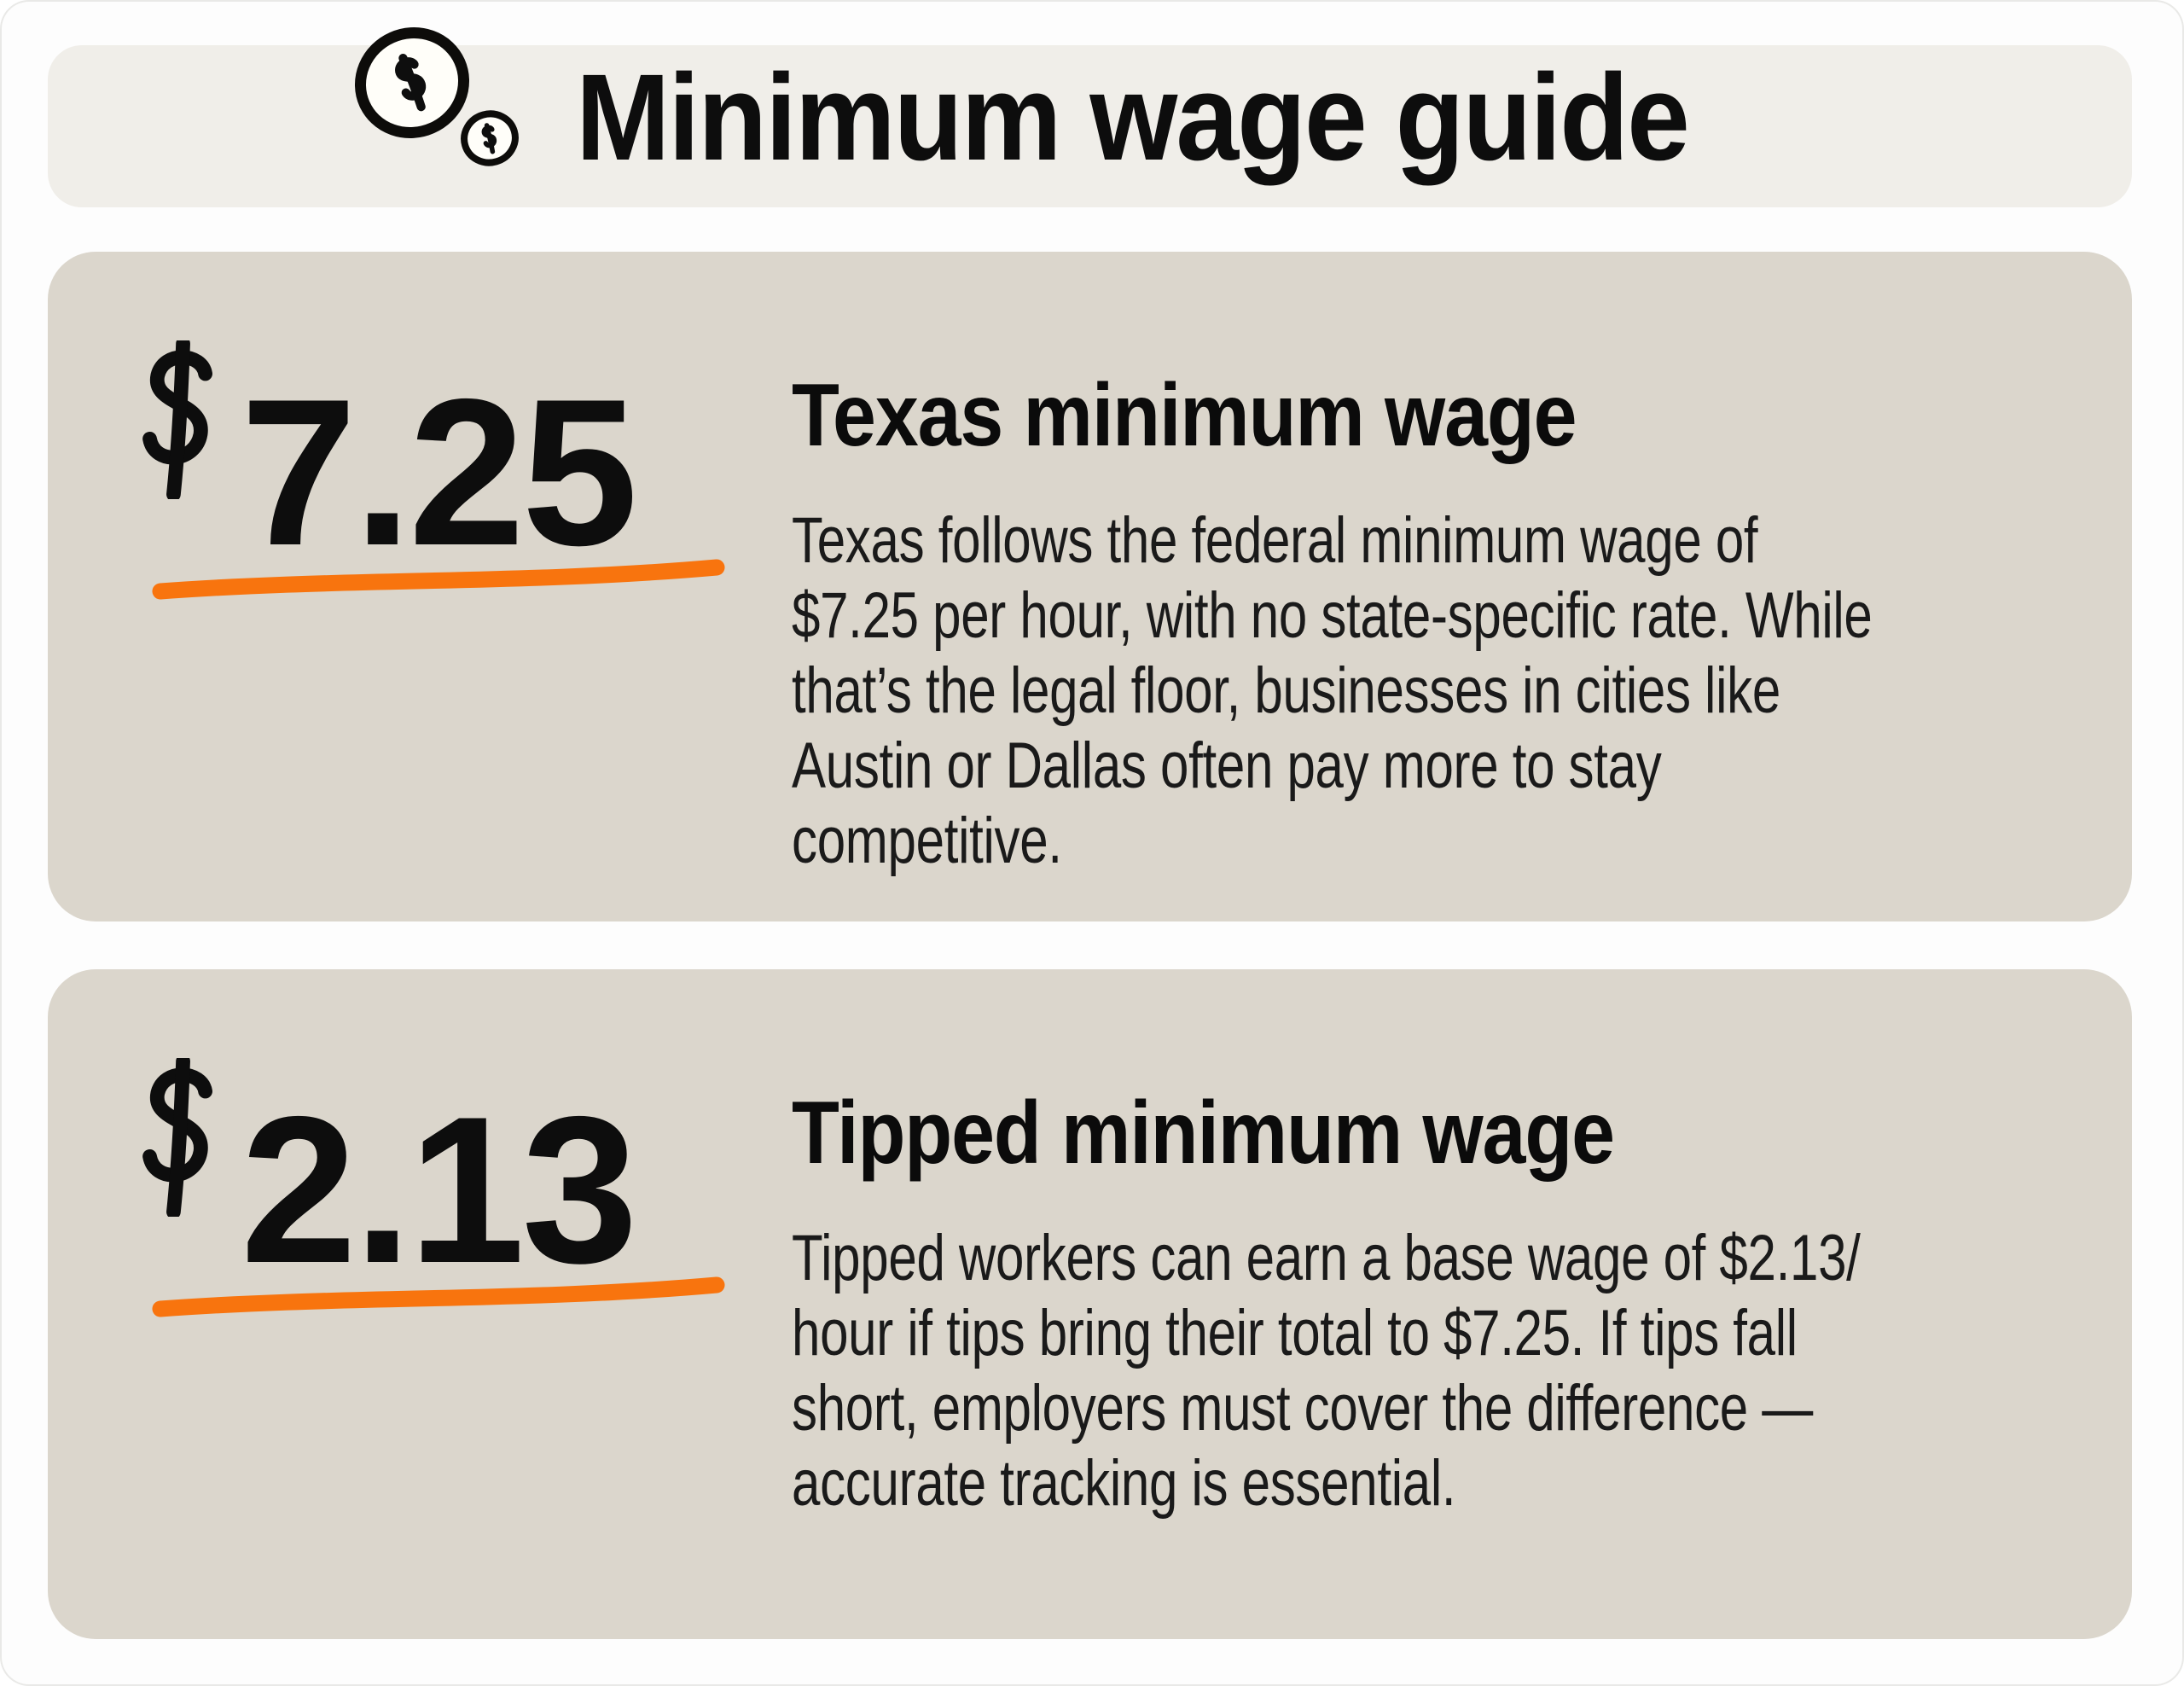 The height and width of the screenshot is (1686, 2184). I want to click on card-heading: Tipped minimum wage, so click(1204, 1133).